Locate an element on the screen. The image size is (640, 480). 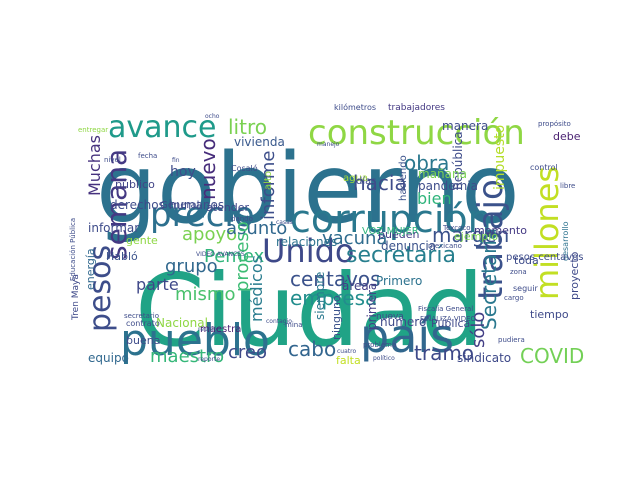
word-informe: informe is located at coordinates (268, 185).